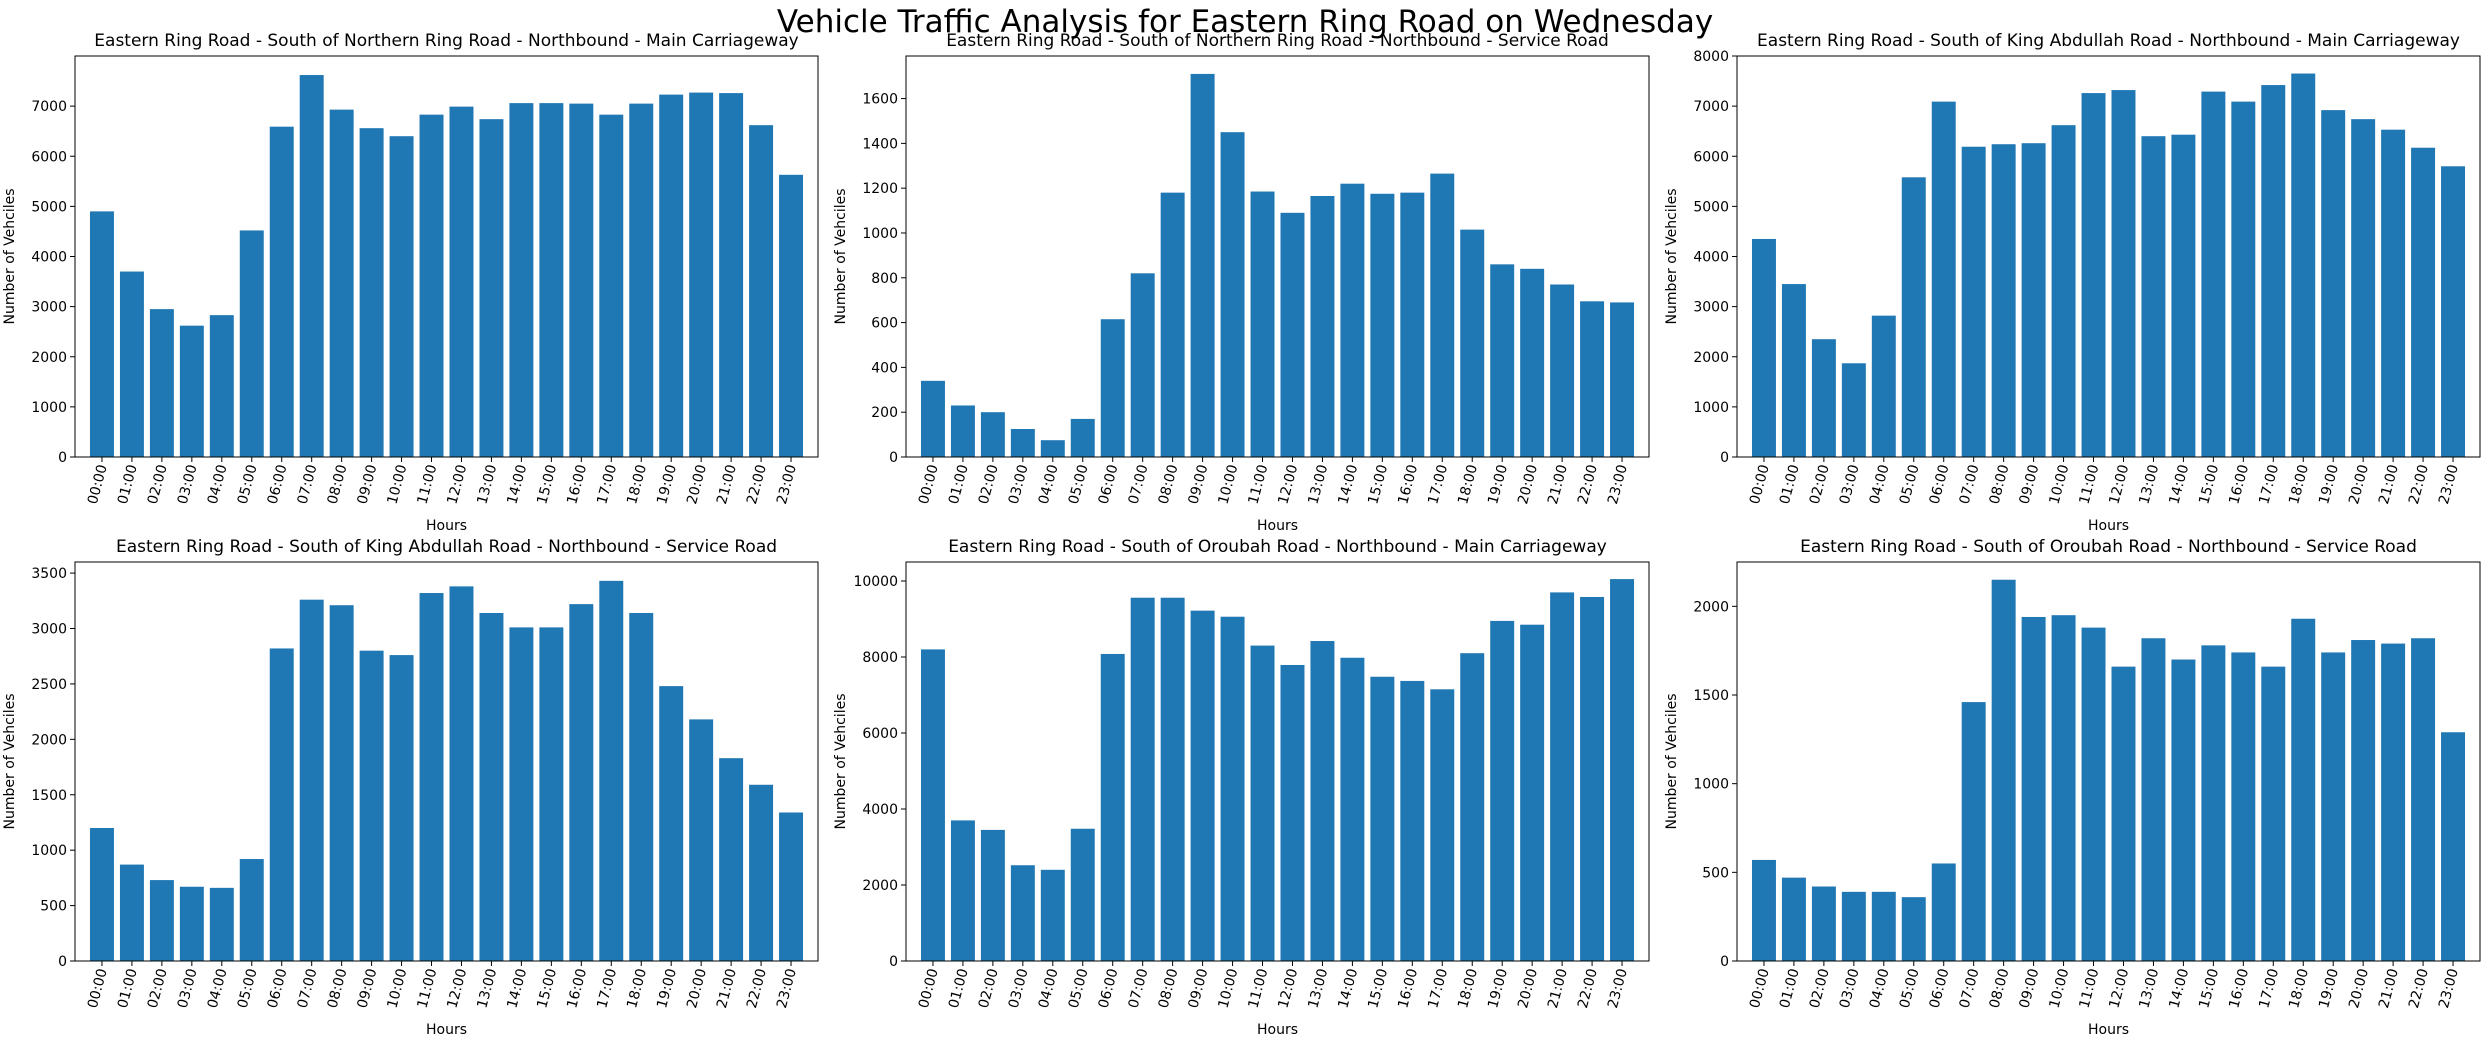 This screenshot has width=2490, height=1041. What do you see at coordinates (1277, 761) in the screenshot?
I see `axes-frame` at bounding box center [1277, 761].